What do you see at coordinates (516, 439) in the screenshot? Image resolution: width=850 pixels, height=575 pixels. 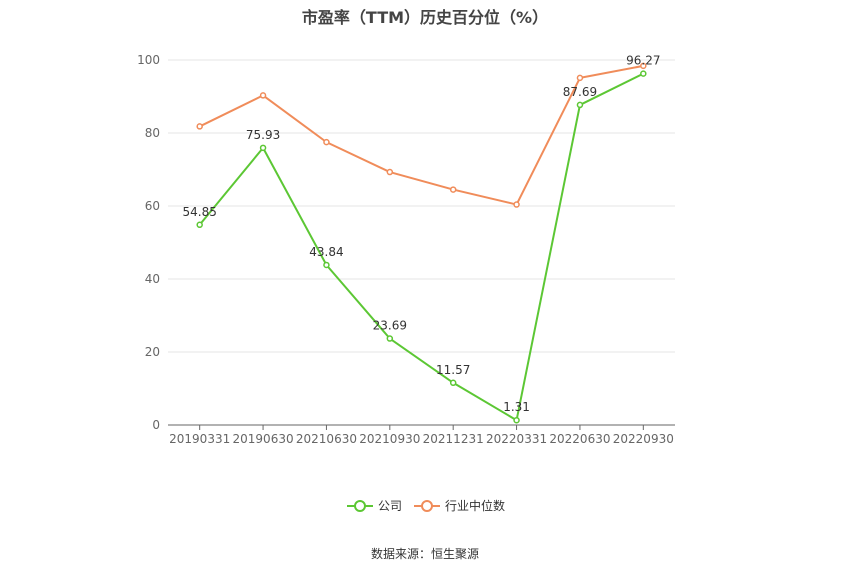 I see `x-tick-label: 20220331` at bounding box center [516, 439].